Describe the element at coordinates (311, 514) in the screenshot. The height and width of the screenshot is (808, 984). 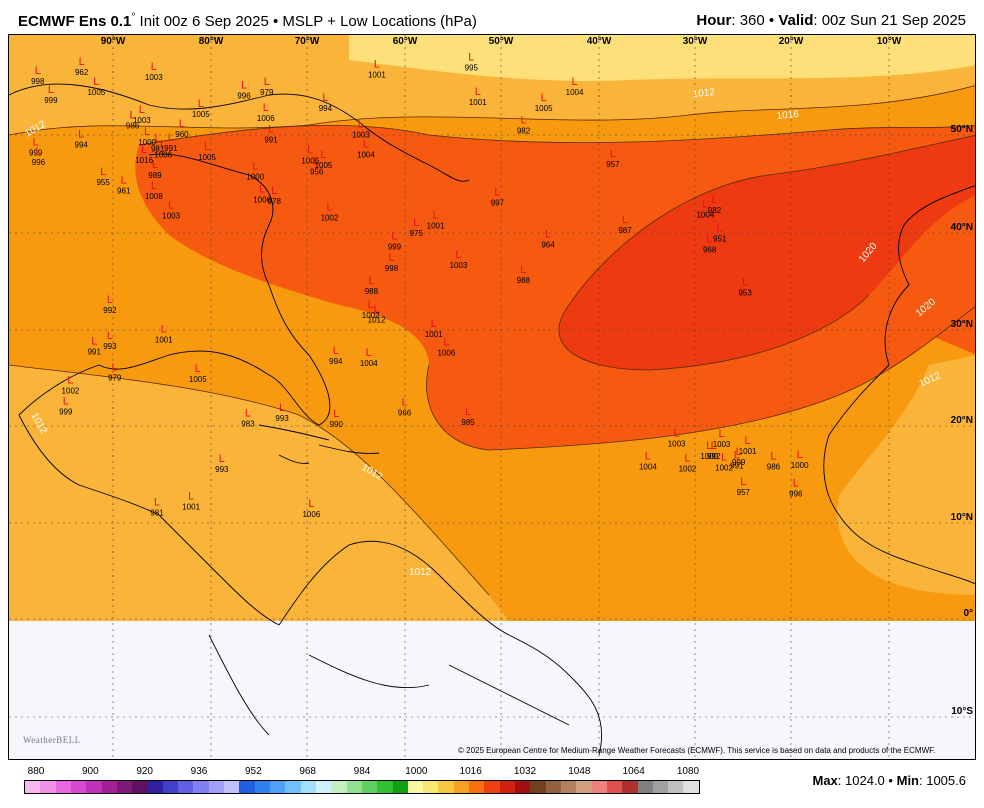
I see `low-pressure-value: 1006` at that location.